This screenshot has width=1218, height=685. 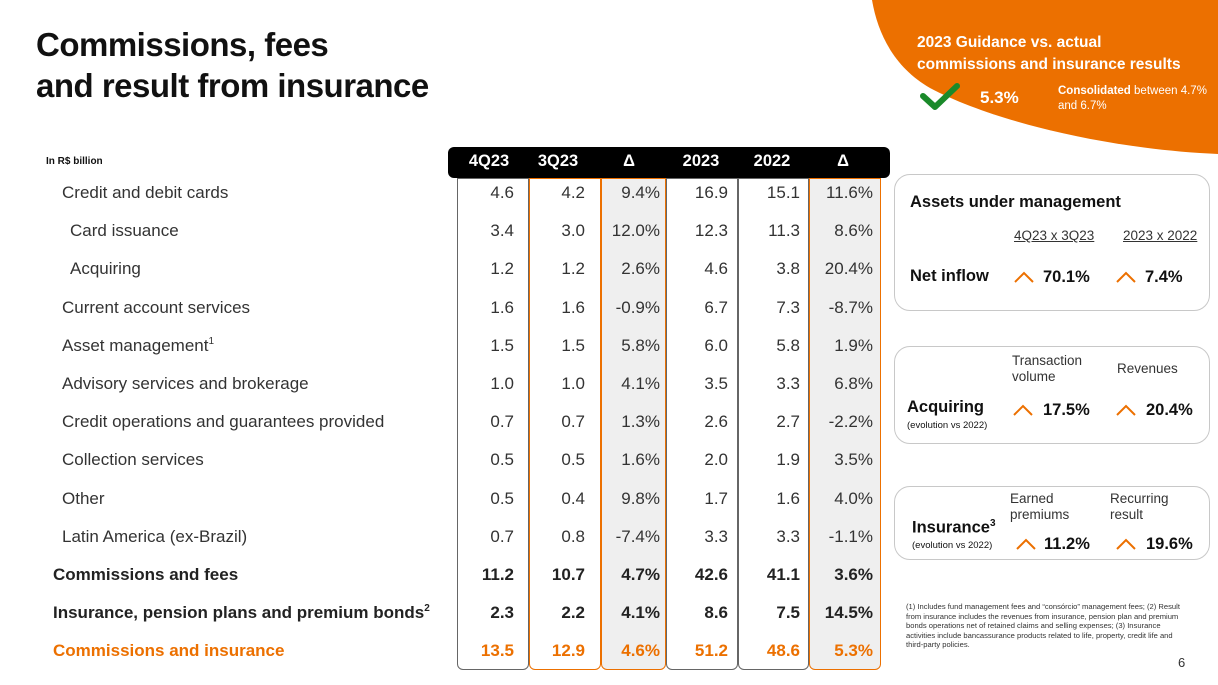 I want to click on table-cell: 1.0, so click(x=502, y=383).